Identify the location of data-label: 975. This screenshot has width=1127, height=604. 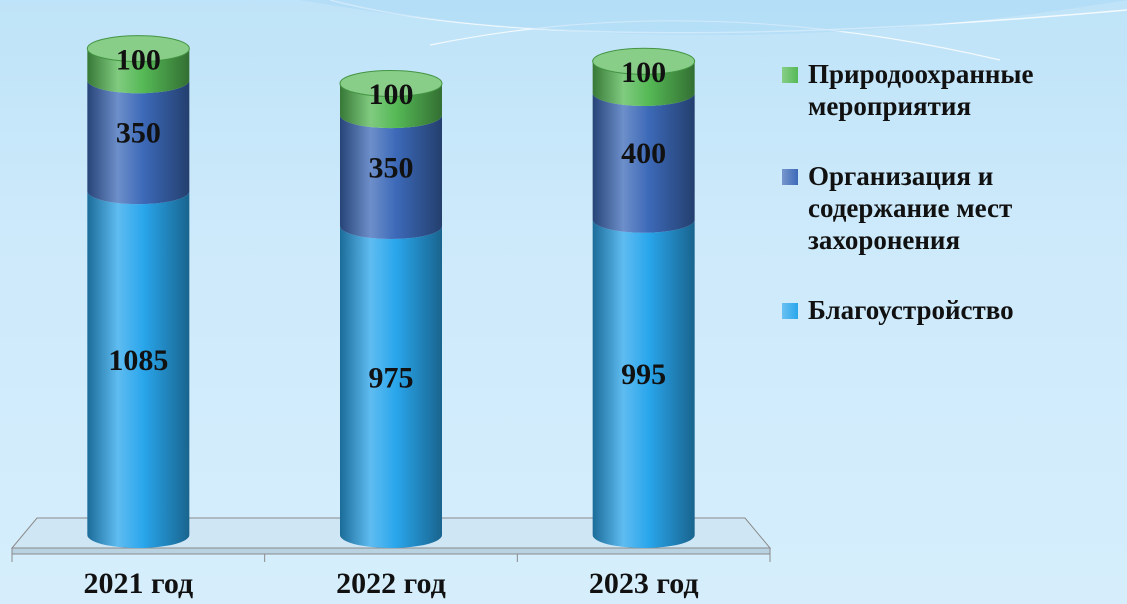
(391, 377).